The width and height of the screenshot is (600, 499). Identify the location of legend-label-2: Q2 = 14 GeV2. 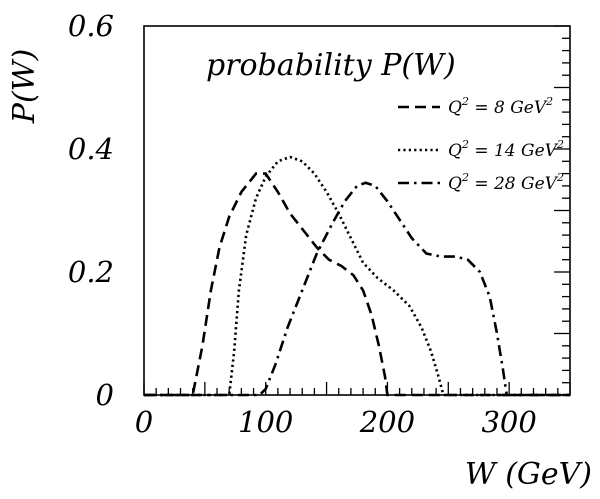
(506, 149).